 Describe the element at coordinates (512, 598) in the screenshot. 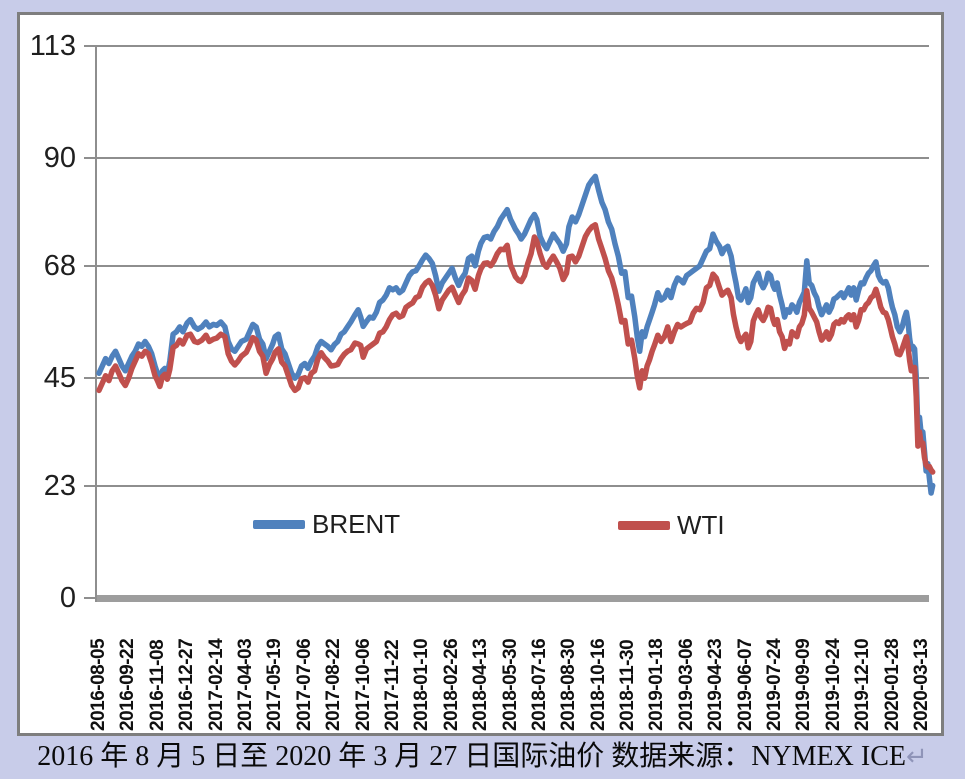

I see `x-axis-line` at that location.